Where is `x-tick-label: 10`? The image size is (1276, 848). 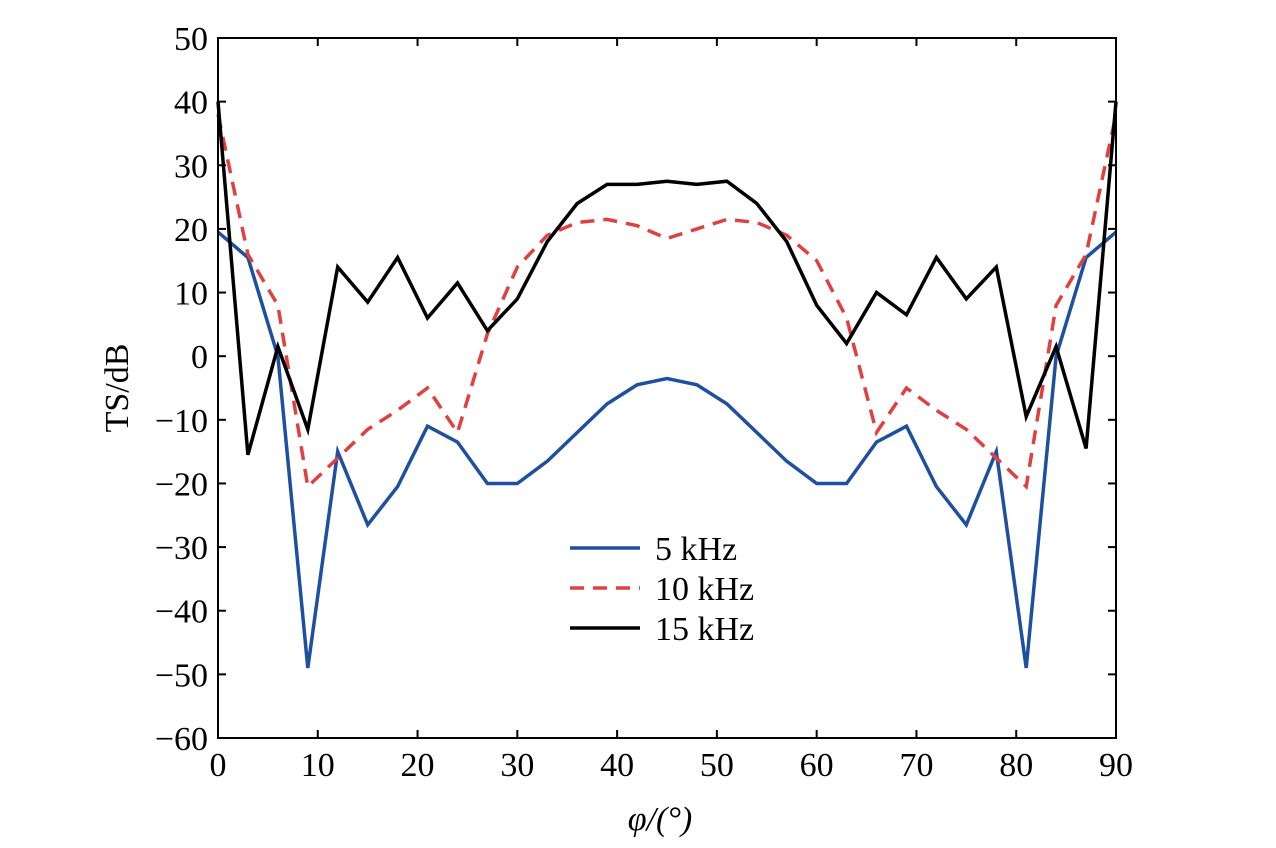
x-tick-label: 10 is located at coordinates (318, 765).